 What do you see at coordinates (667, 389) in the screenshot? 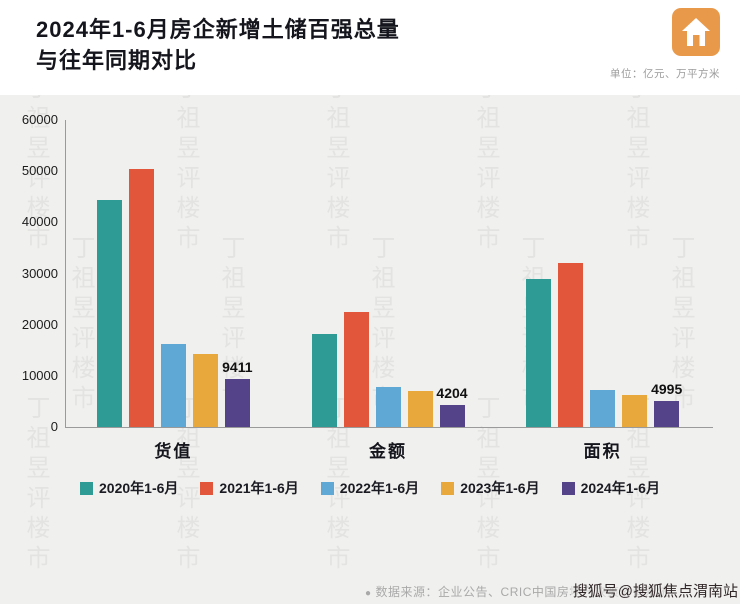
I see `data-label: 4995` at bounding box center [667, 389].